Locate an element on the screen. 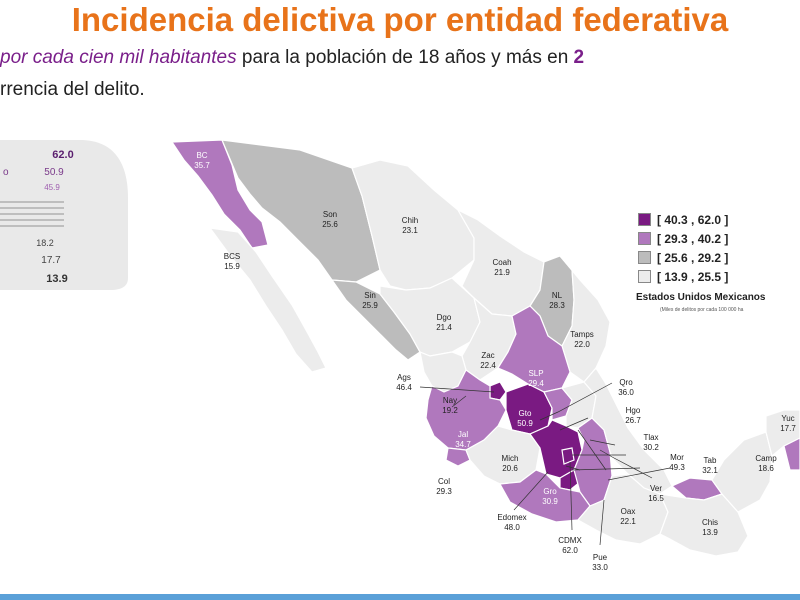 The height and width of the screenshot is (600, 800). state-value-jal: 34.7 is located at coordinates (463, 444).